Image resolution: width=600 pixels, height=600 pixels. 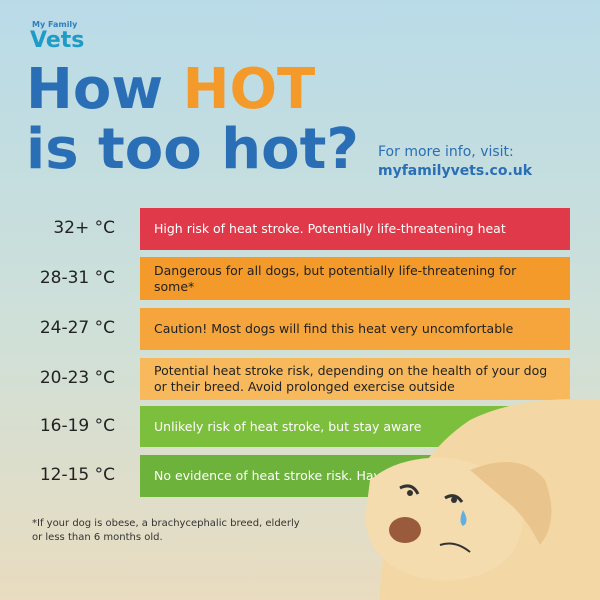 I want to click on title-line: How HOT, so click(x=170, y=90).